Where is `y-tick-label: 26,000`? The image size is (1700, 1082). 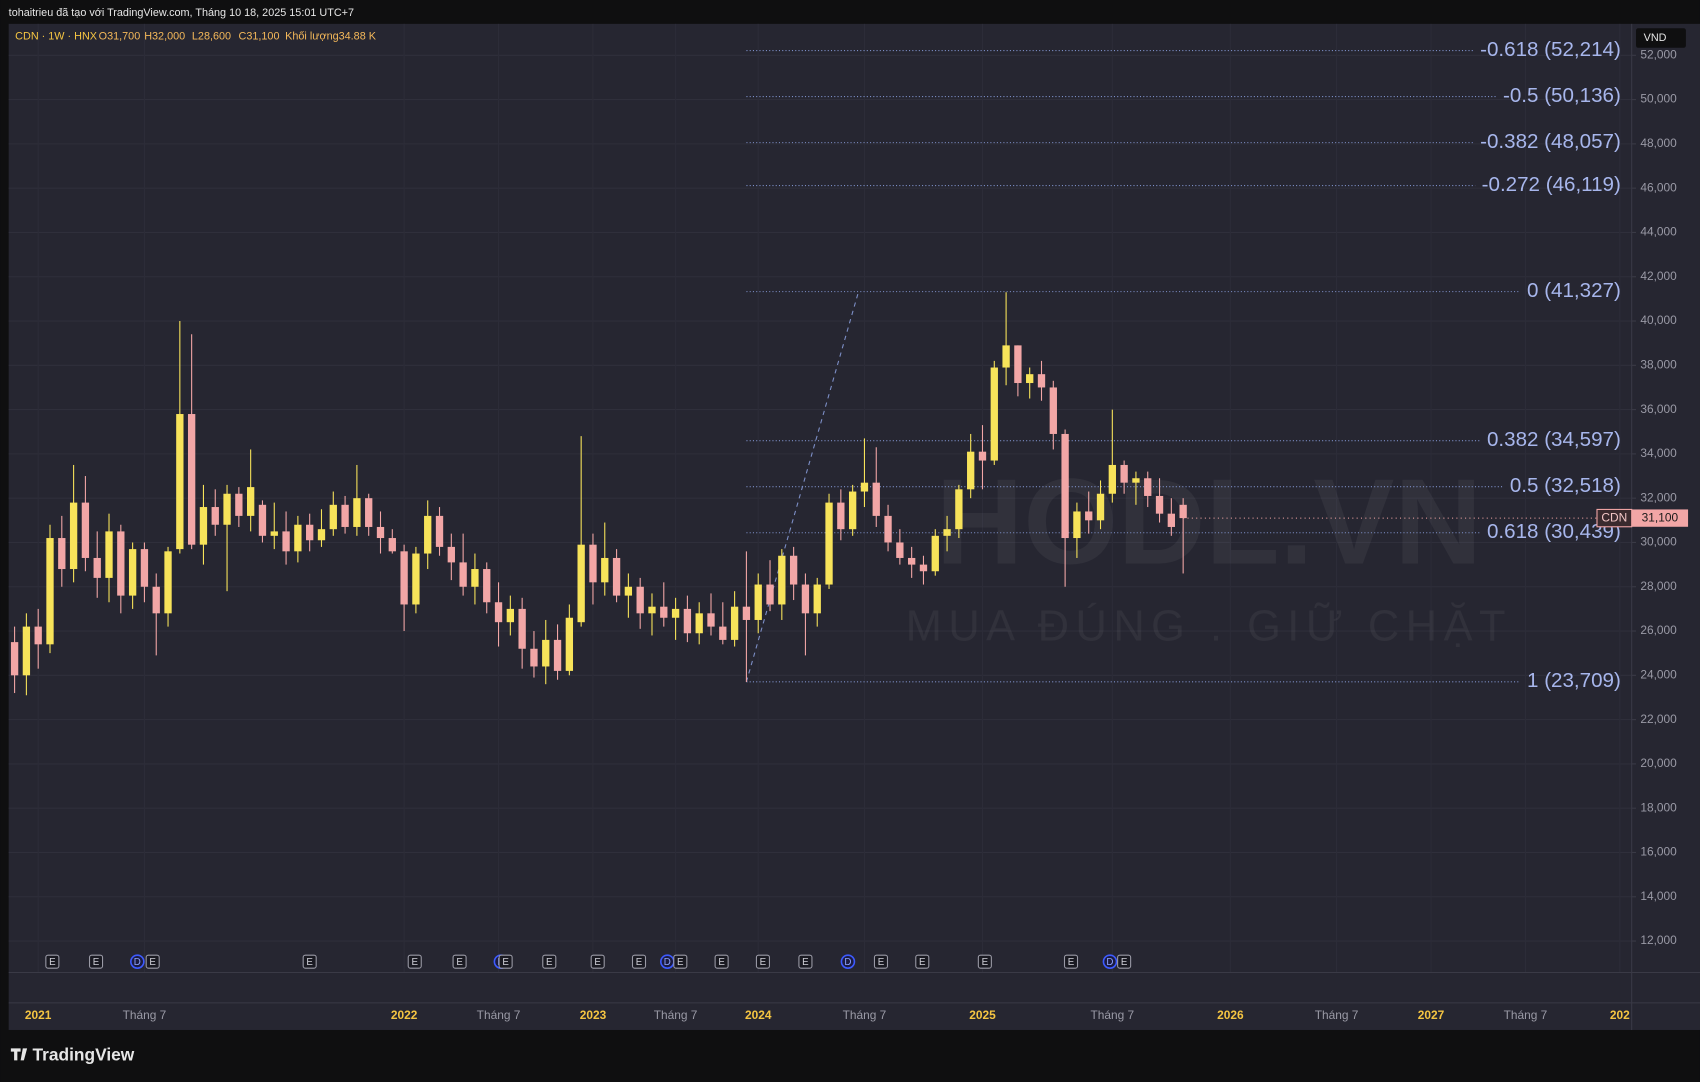 y-tick-label: 26,000 is located at coordinates (1658, 630).